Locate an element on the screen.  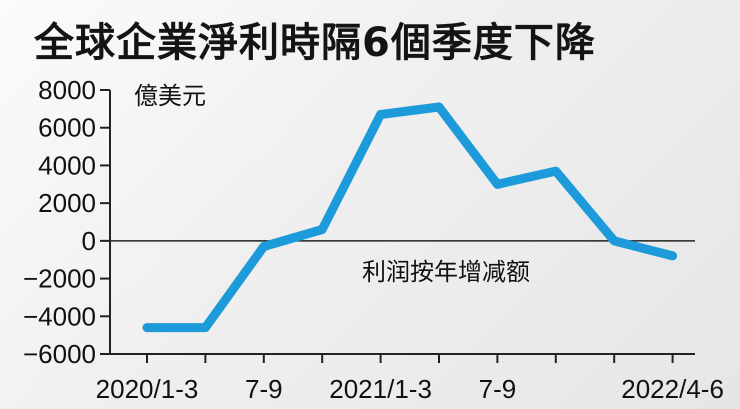
x-tick-label: 2020/1-3 is located at coordinates (147, 389).